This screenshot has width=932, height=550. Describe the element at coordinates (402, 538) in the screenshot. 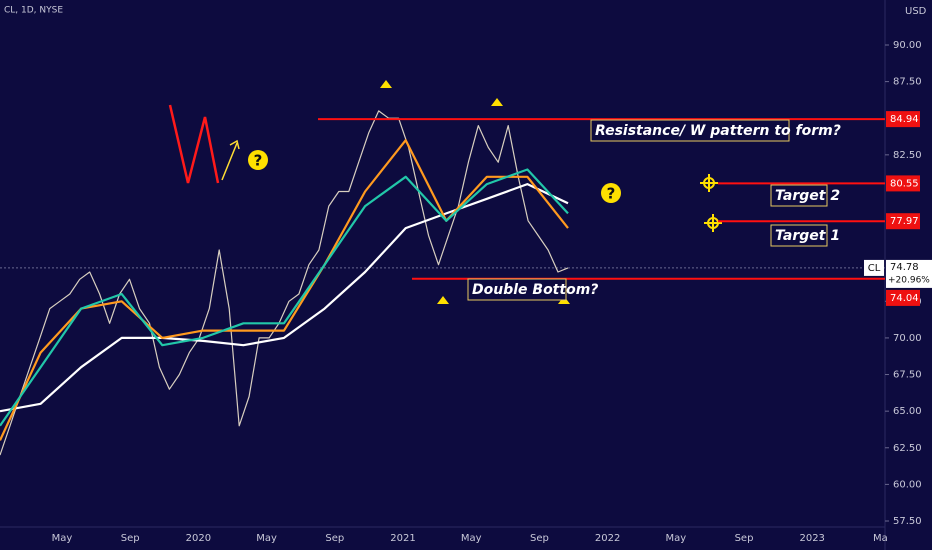

I see `x-tick-label: 2021` at that location.